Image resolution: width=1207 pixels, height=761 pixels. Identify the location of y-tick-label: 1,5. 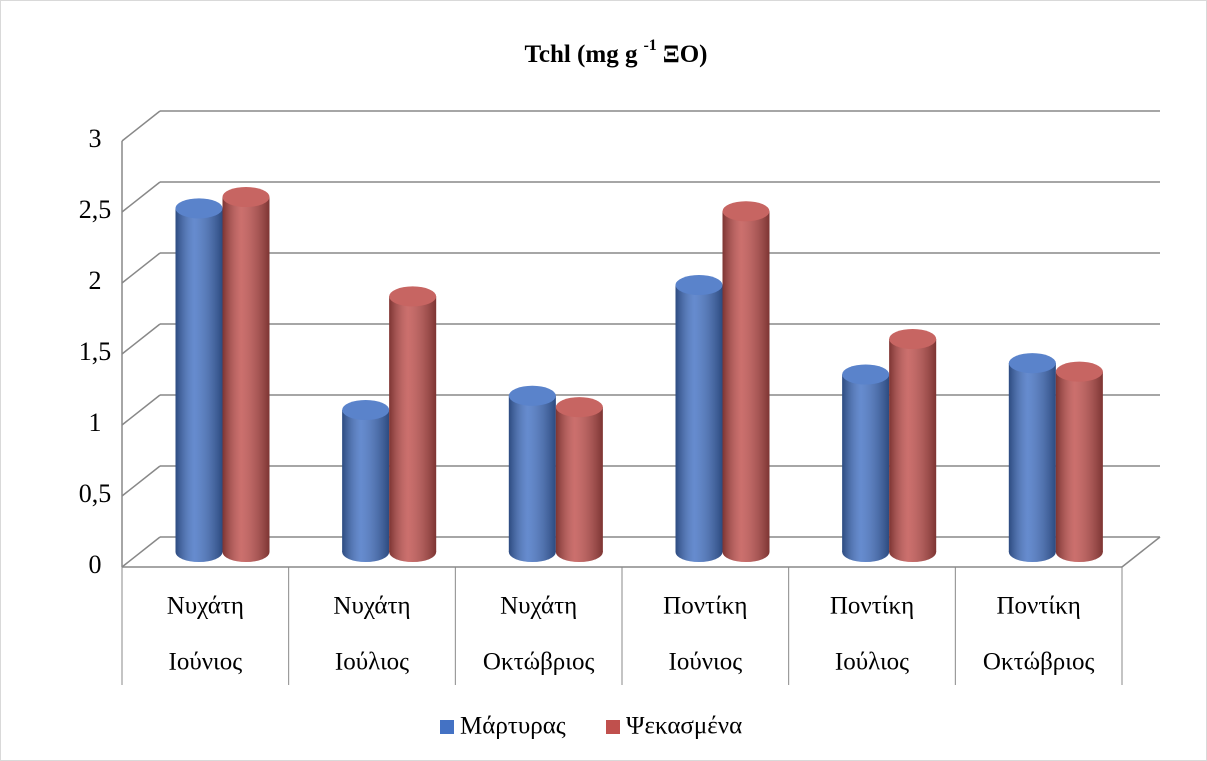
(95, 351).